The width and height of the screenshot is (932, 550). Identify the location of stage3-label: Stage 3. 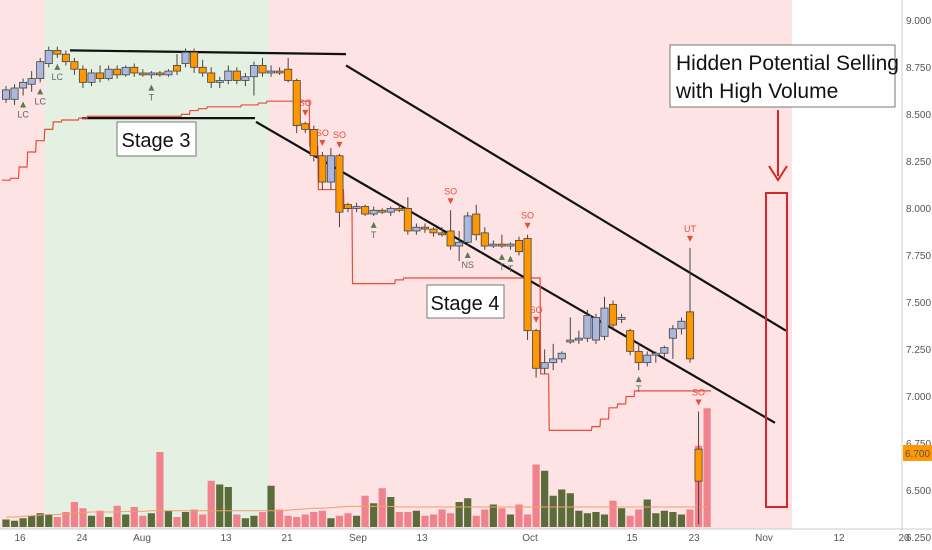
(156, 141).